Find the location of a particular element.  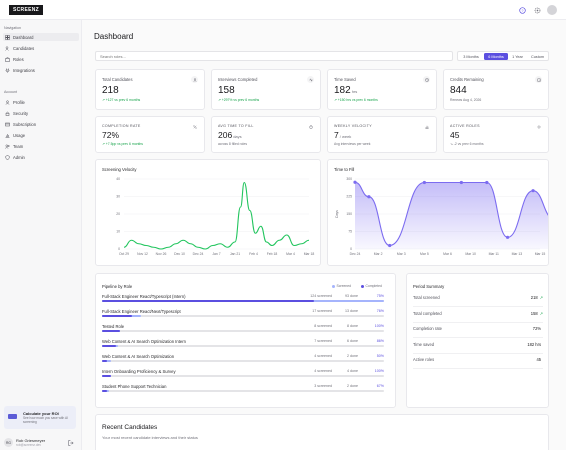

pipeline-row: Tested Role 8 screened 8 done 100% is located at coordinates (243, 331).